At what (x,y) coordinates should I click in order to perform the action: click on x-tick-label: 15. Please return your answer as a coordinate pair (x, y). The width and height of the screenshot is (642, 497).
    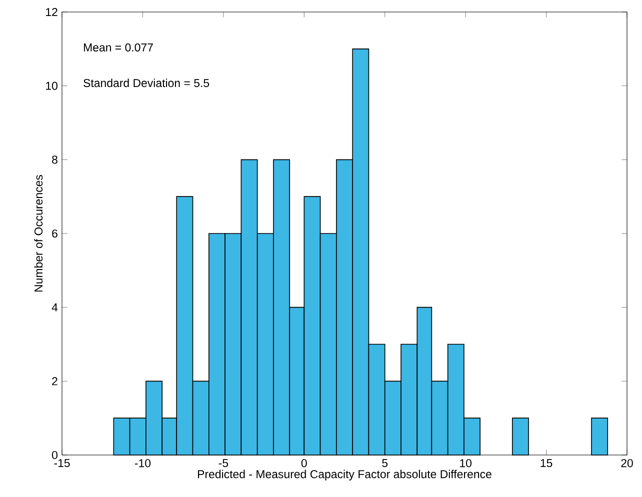
    Looking at the image, I should click on (546, 463).